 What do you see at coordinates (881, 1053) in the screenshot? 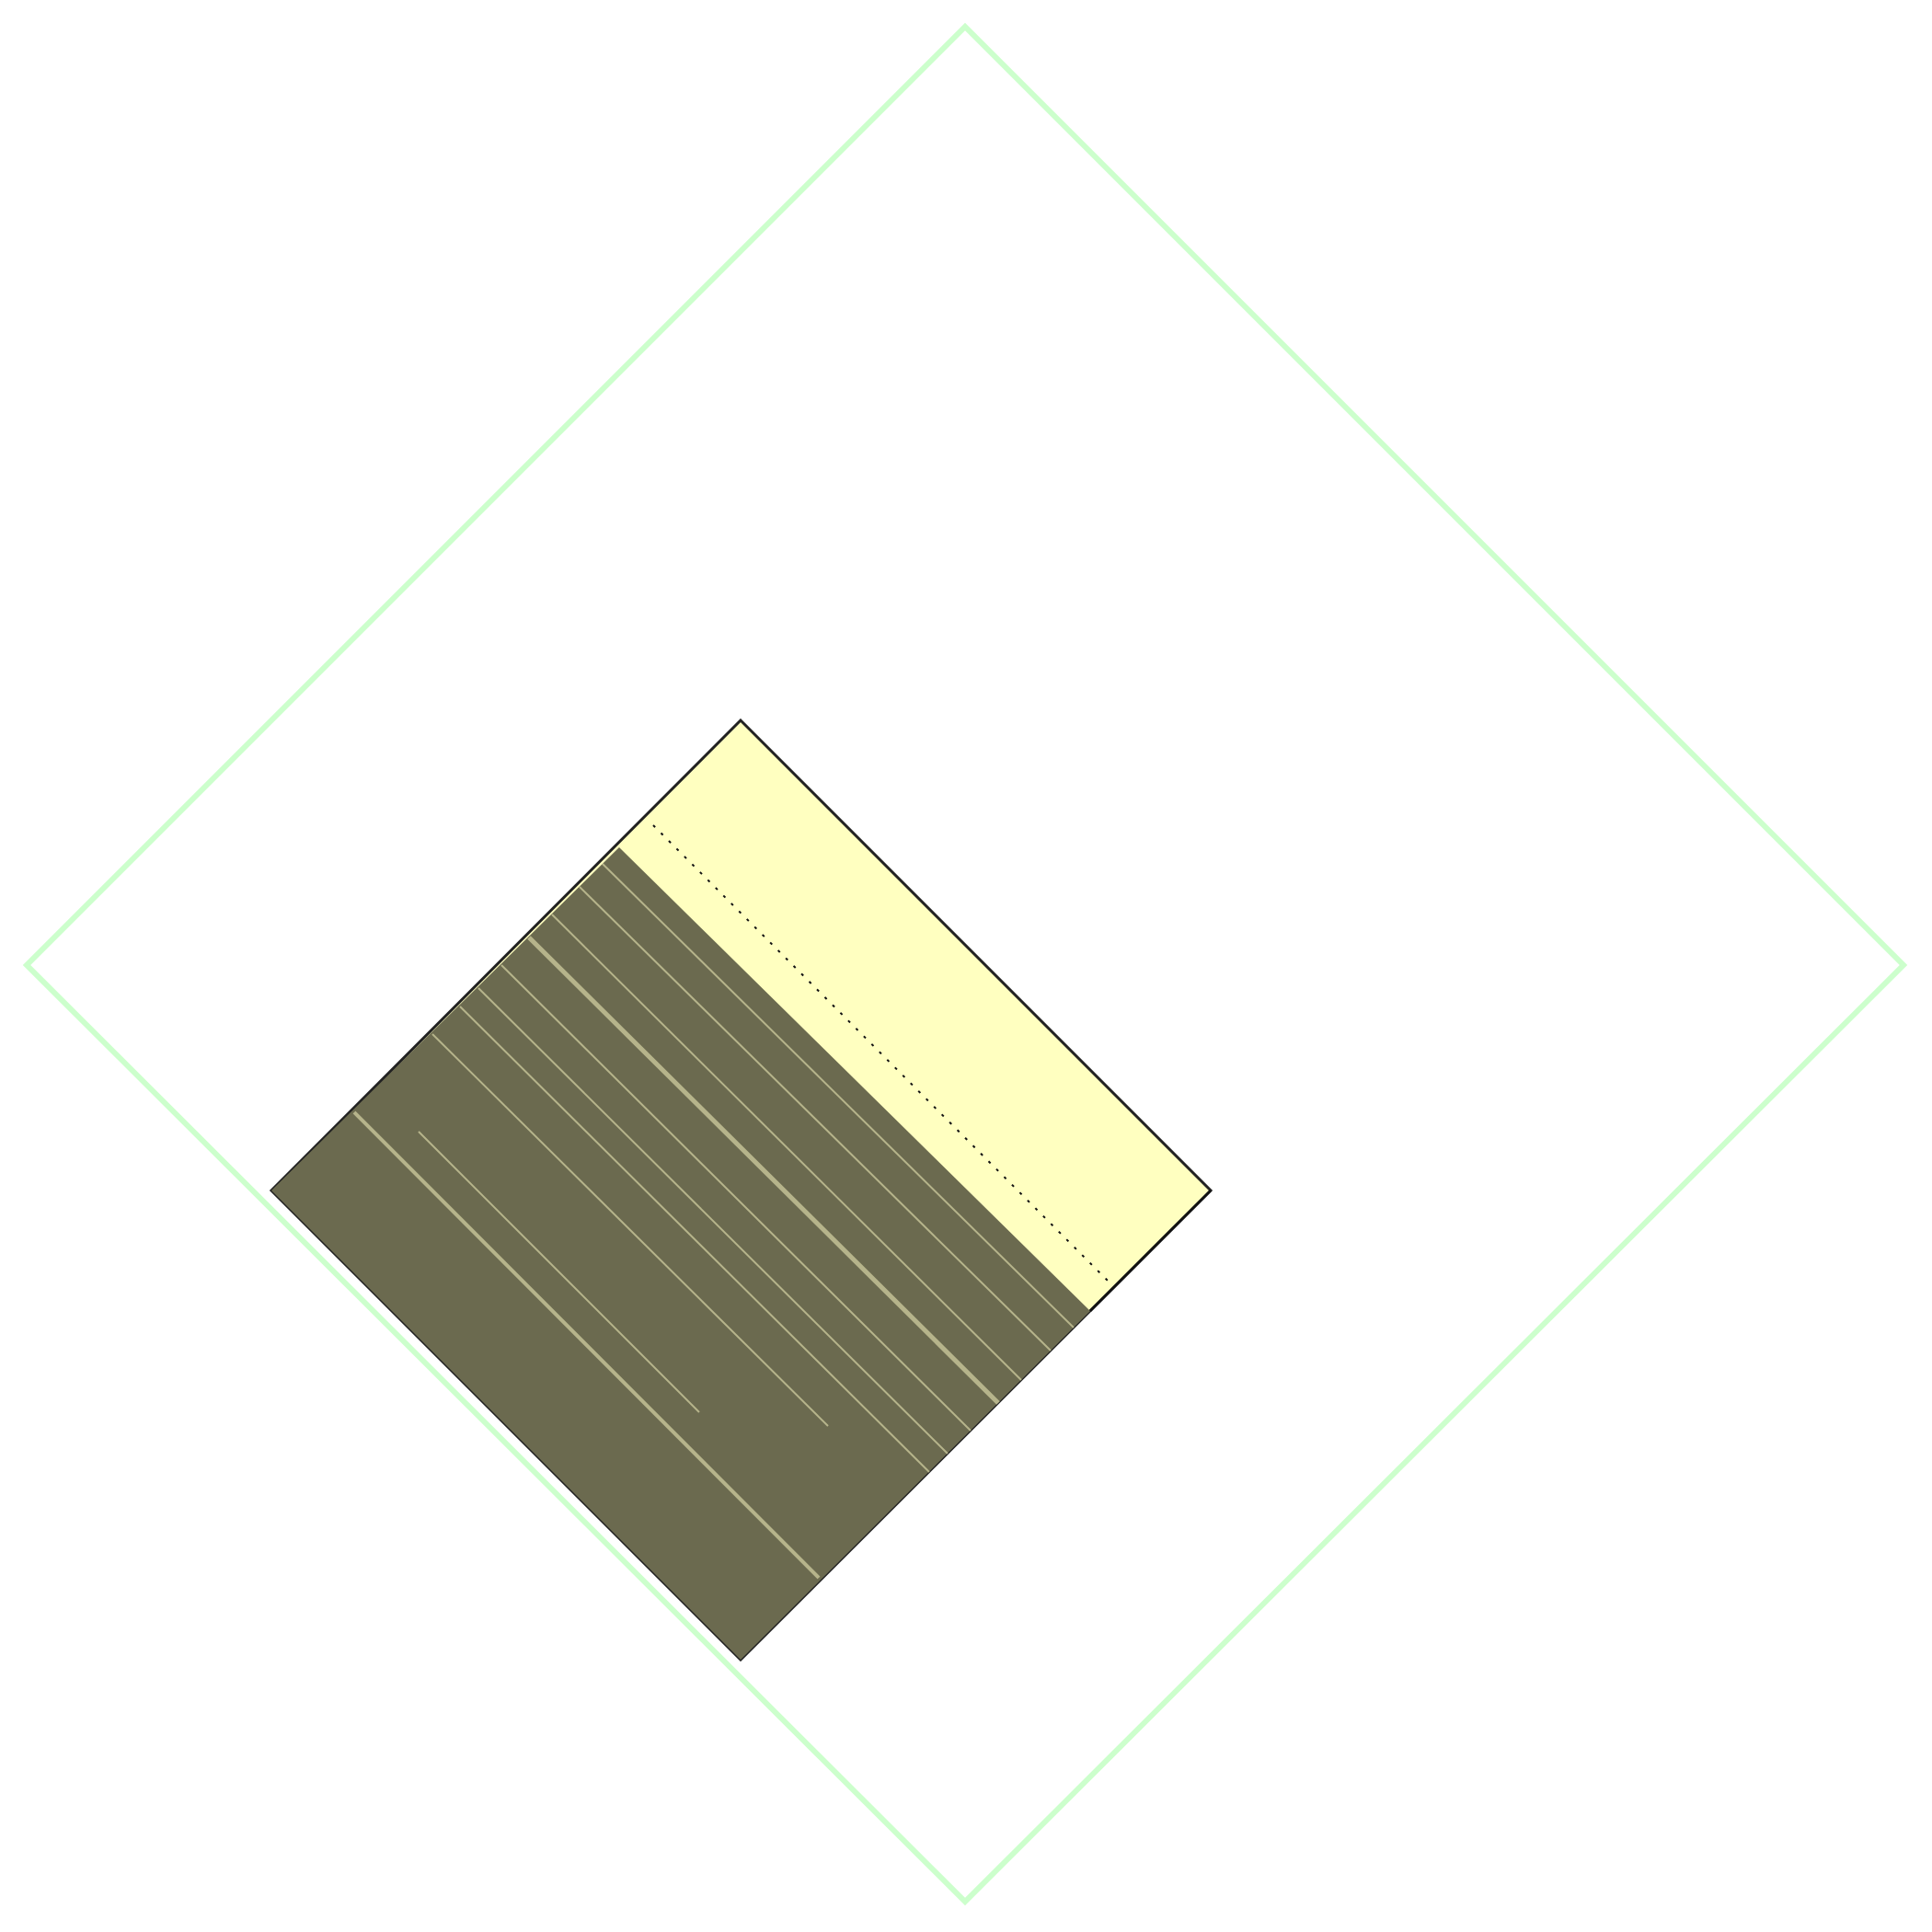
I see `dotted-trace` at bounding box center [881, 1053].